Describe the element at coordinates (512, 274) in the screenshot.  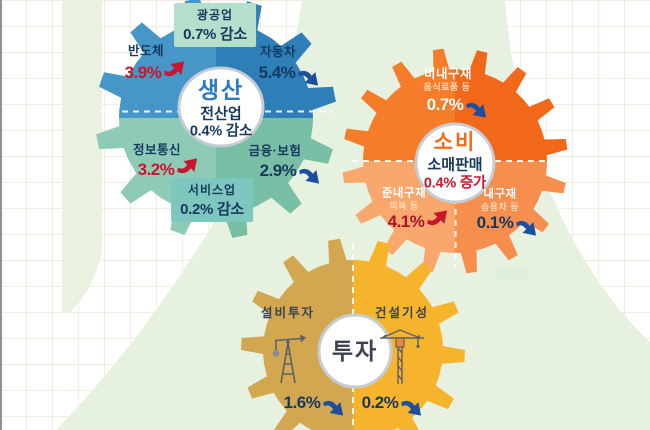
I see `background-step` at that location.